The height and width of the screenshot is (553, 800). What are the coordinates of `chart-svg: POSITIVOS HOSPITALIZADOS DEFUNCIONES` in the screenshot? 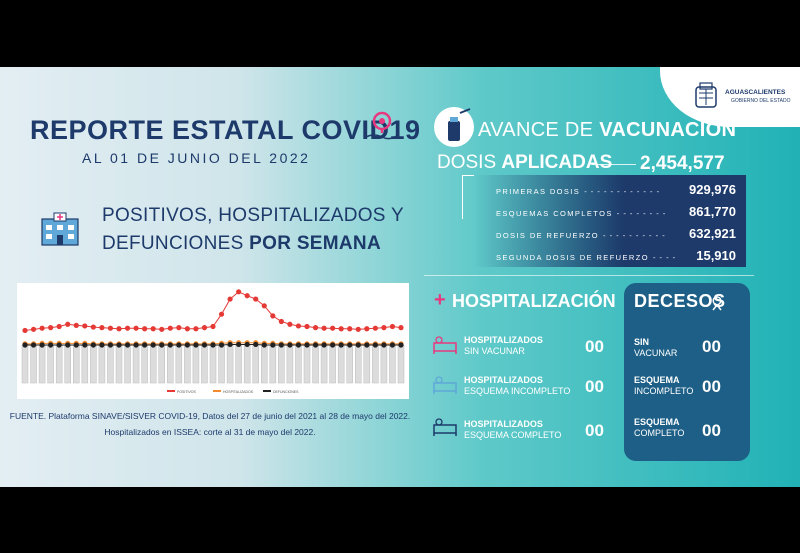 It's located at (213, 341).